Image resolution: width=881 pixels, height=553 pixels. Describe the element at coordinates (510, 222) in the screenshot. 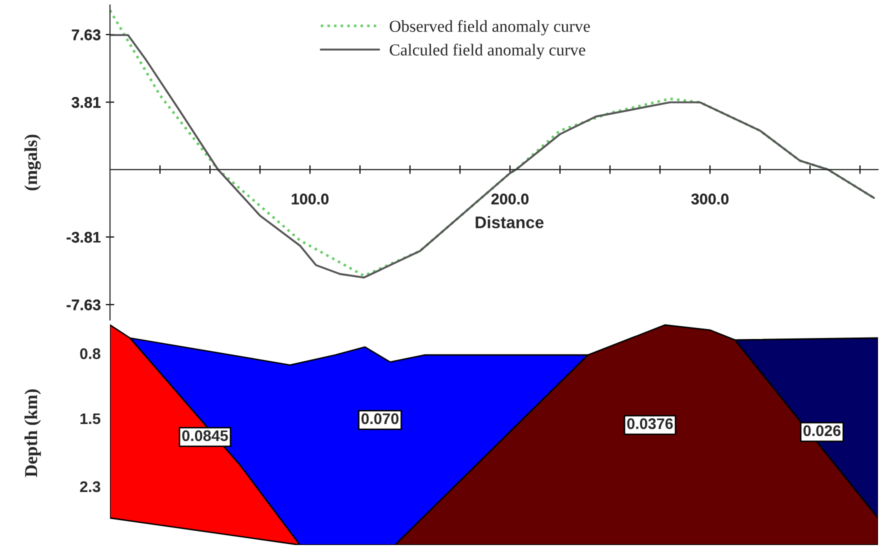

I see `x-axis-title: Distance` at that location.